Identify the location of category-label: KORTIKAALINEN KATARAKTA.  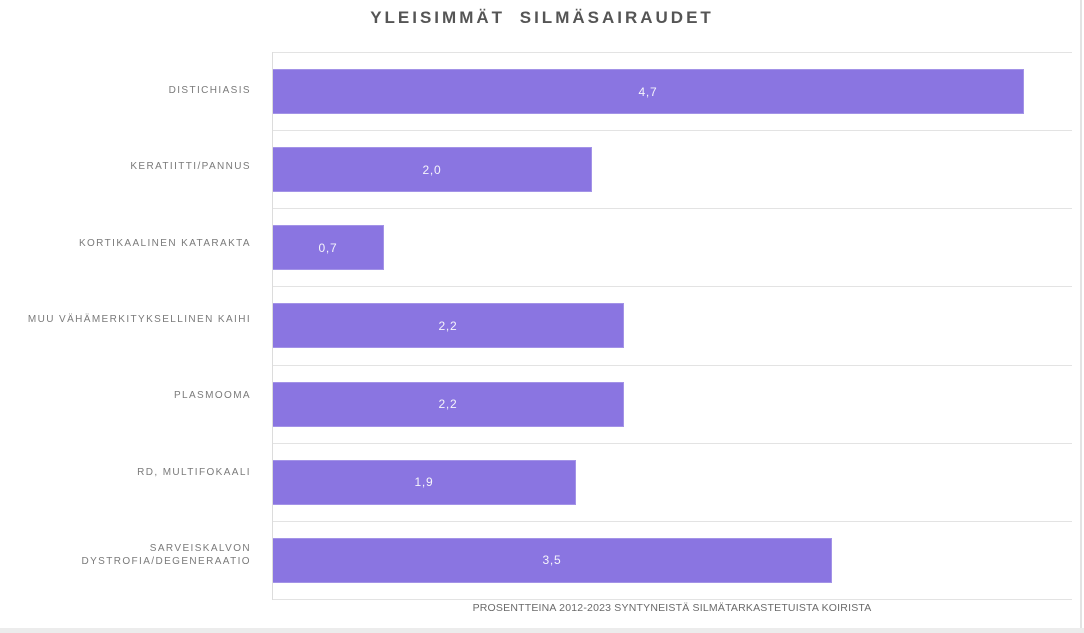
(164, 243).